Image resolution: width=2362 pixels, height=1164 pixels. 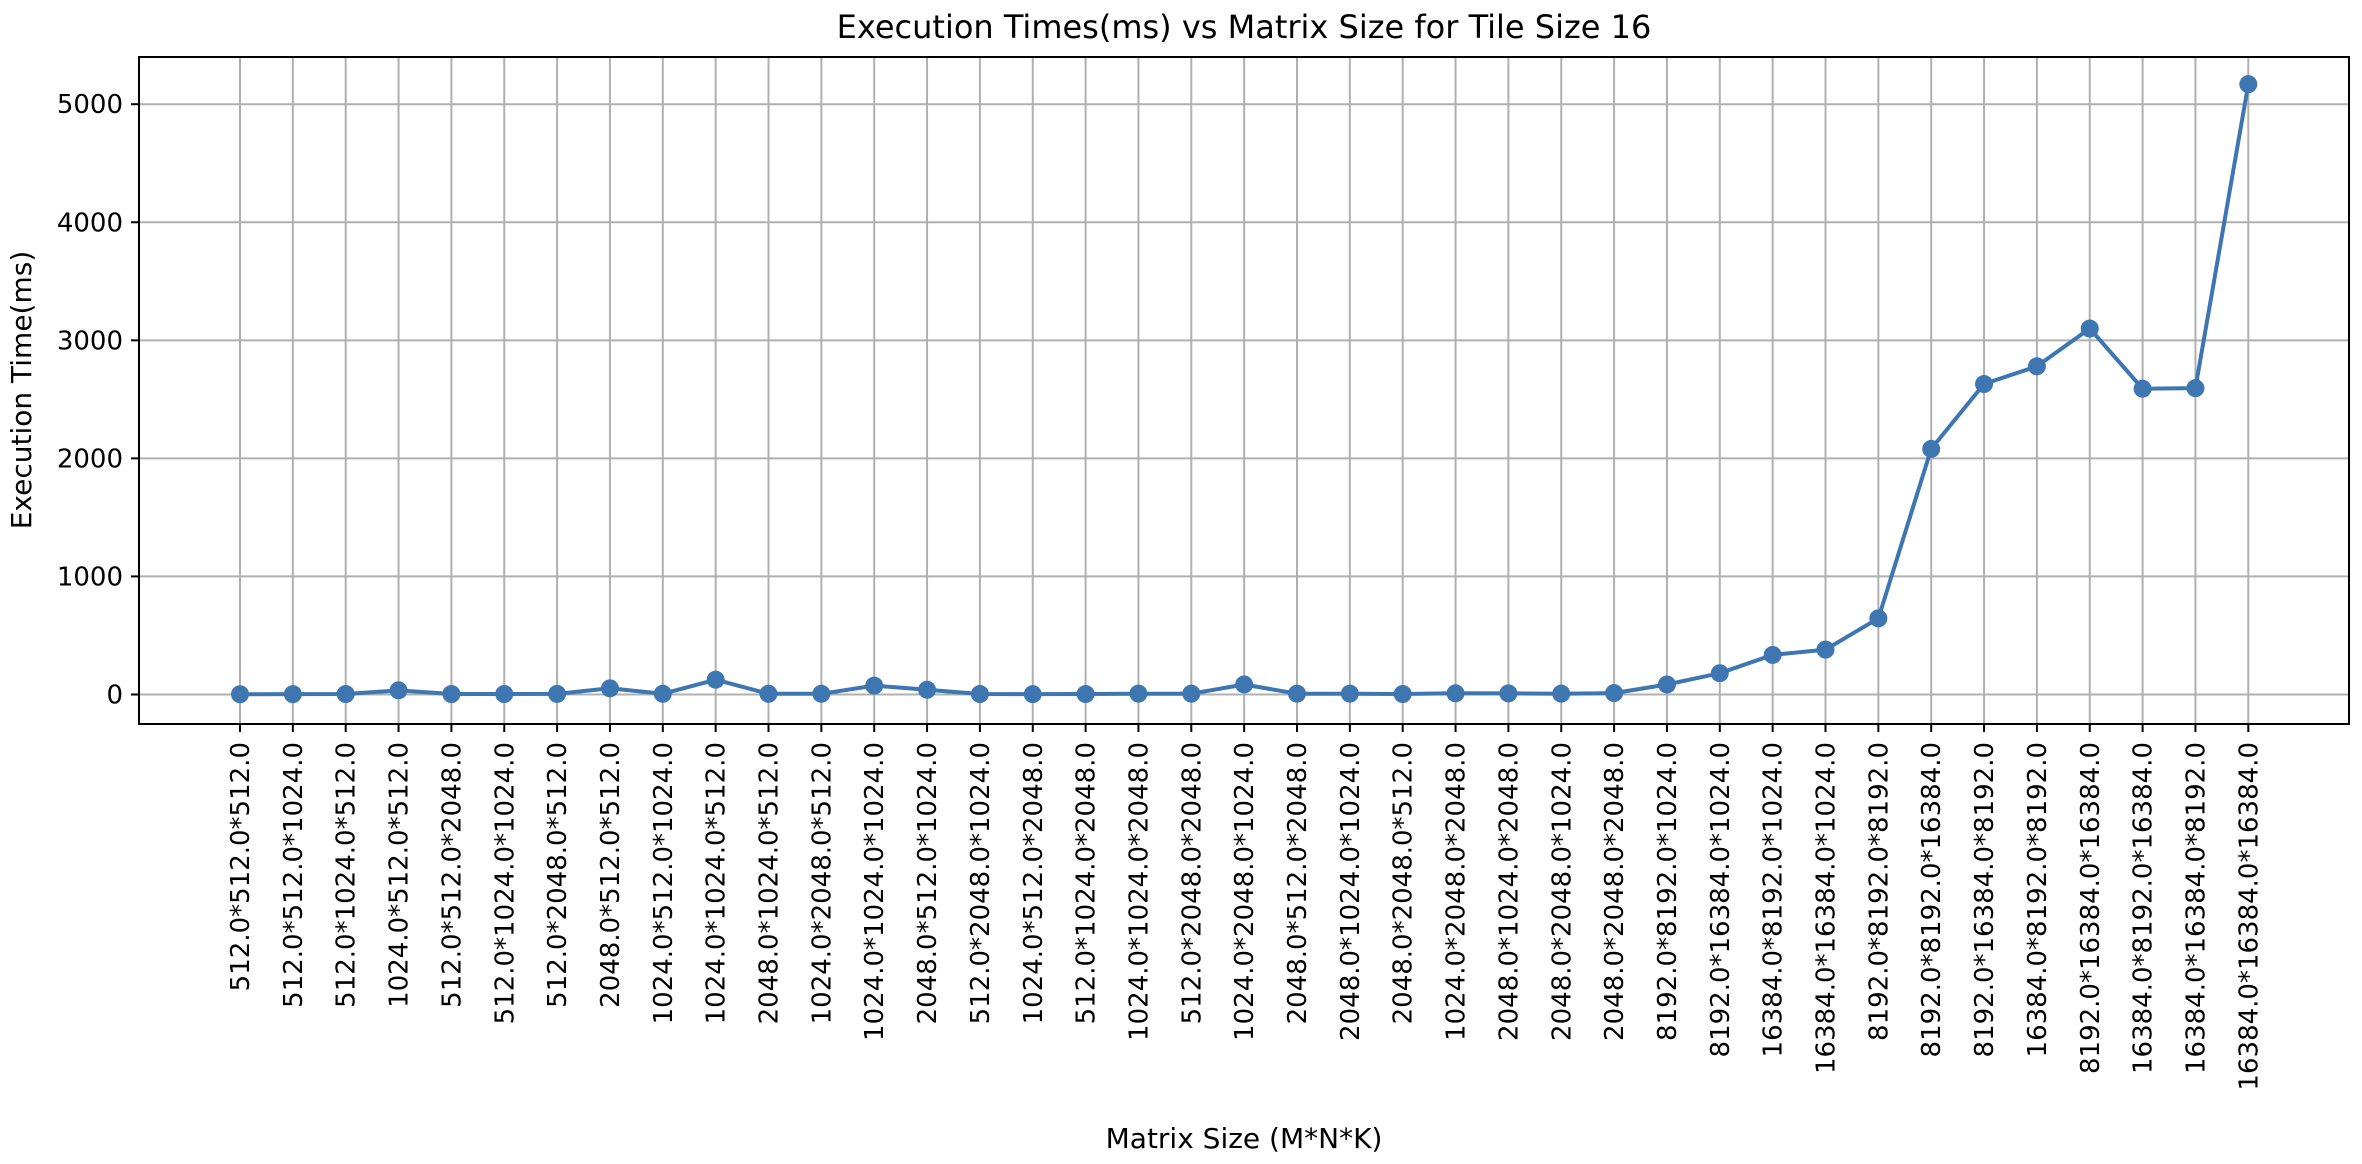 What do you see at coordinates (1668, 891) in the screenshot?
I see `x-tick-label: 8192.0*8192.0*1024.0` at bounding box center [1668, 891].